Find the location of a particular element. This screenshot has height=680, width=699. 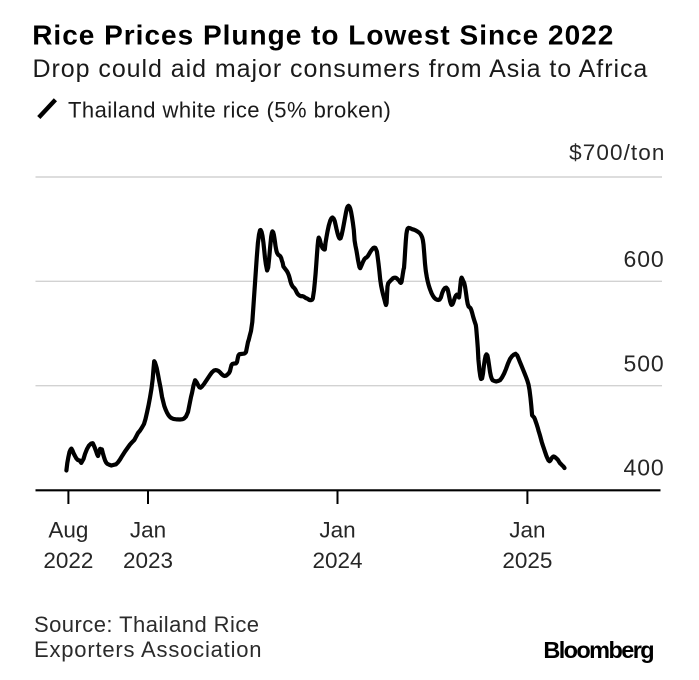

svg-text: 500 is located at coordinates (644, 364).